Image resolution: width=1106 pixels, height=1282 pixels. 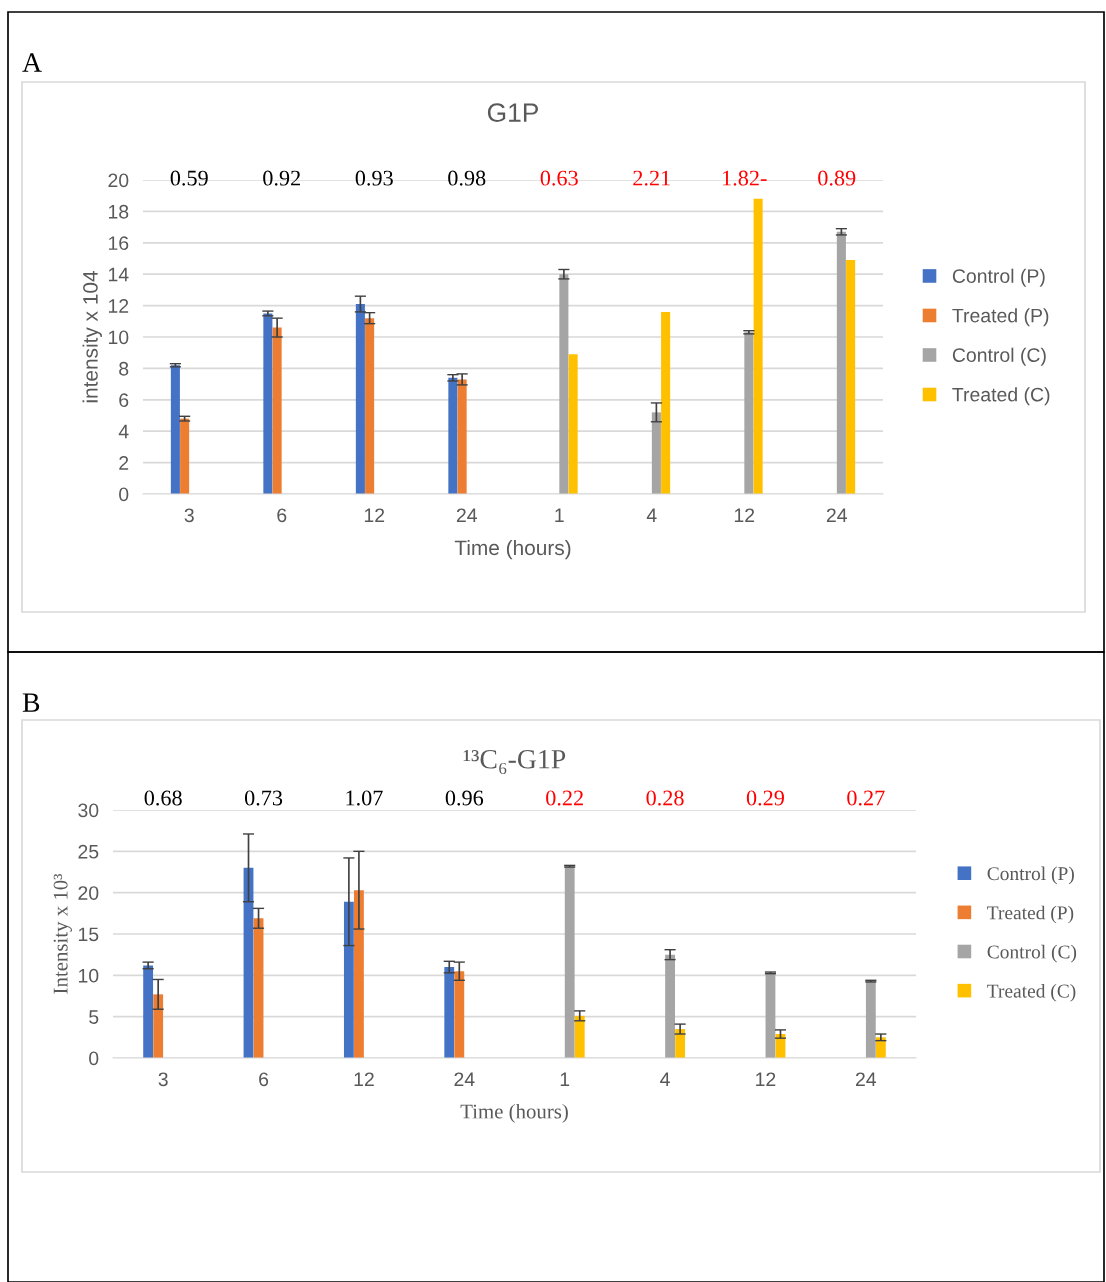 I want to click on y-tick-label: 15, so click(x=88, y=934).